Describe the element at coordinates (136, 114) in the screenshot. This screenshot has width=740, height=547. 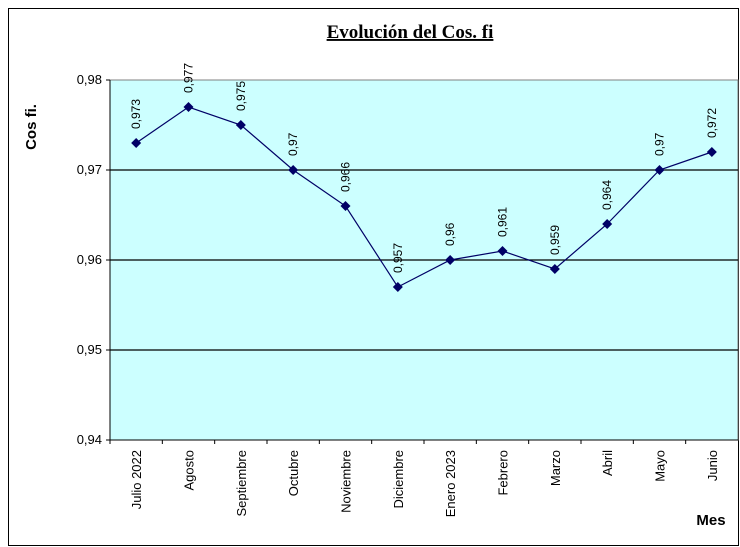
I see `data-label: 0,973` at that location.